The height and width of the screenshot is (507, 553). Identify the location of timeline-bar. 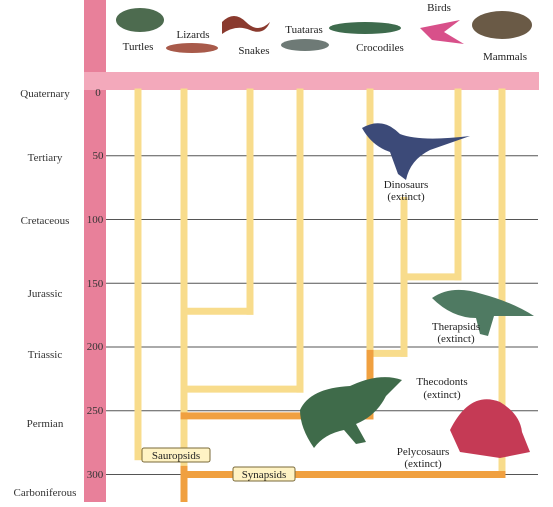
(95, 251).